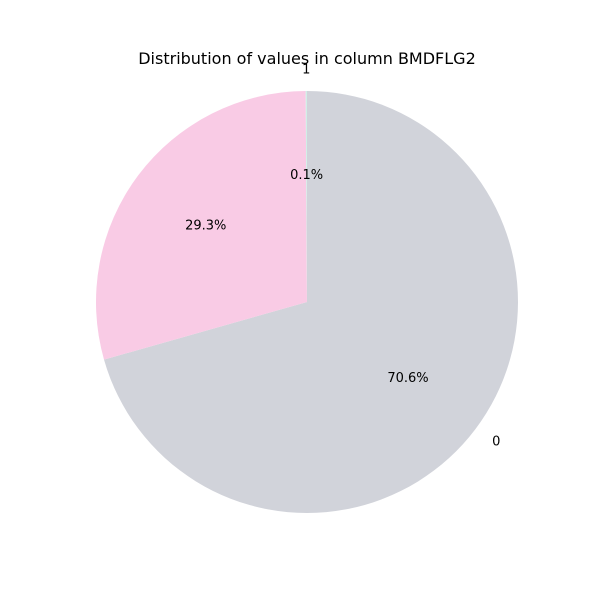 This screenshot has width=600, height=600. I want to click on pie-category-label-2: 1, so click(306, 69).